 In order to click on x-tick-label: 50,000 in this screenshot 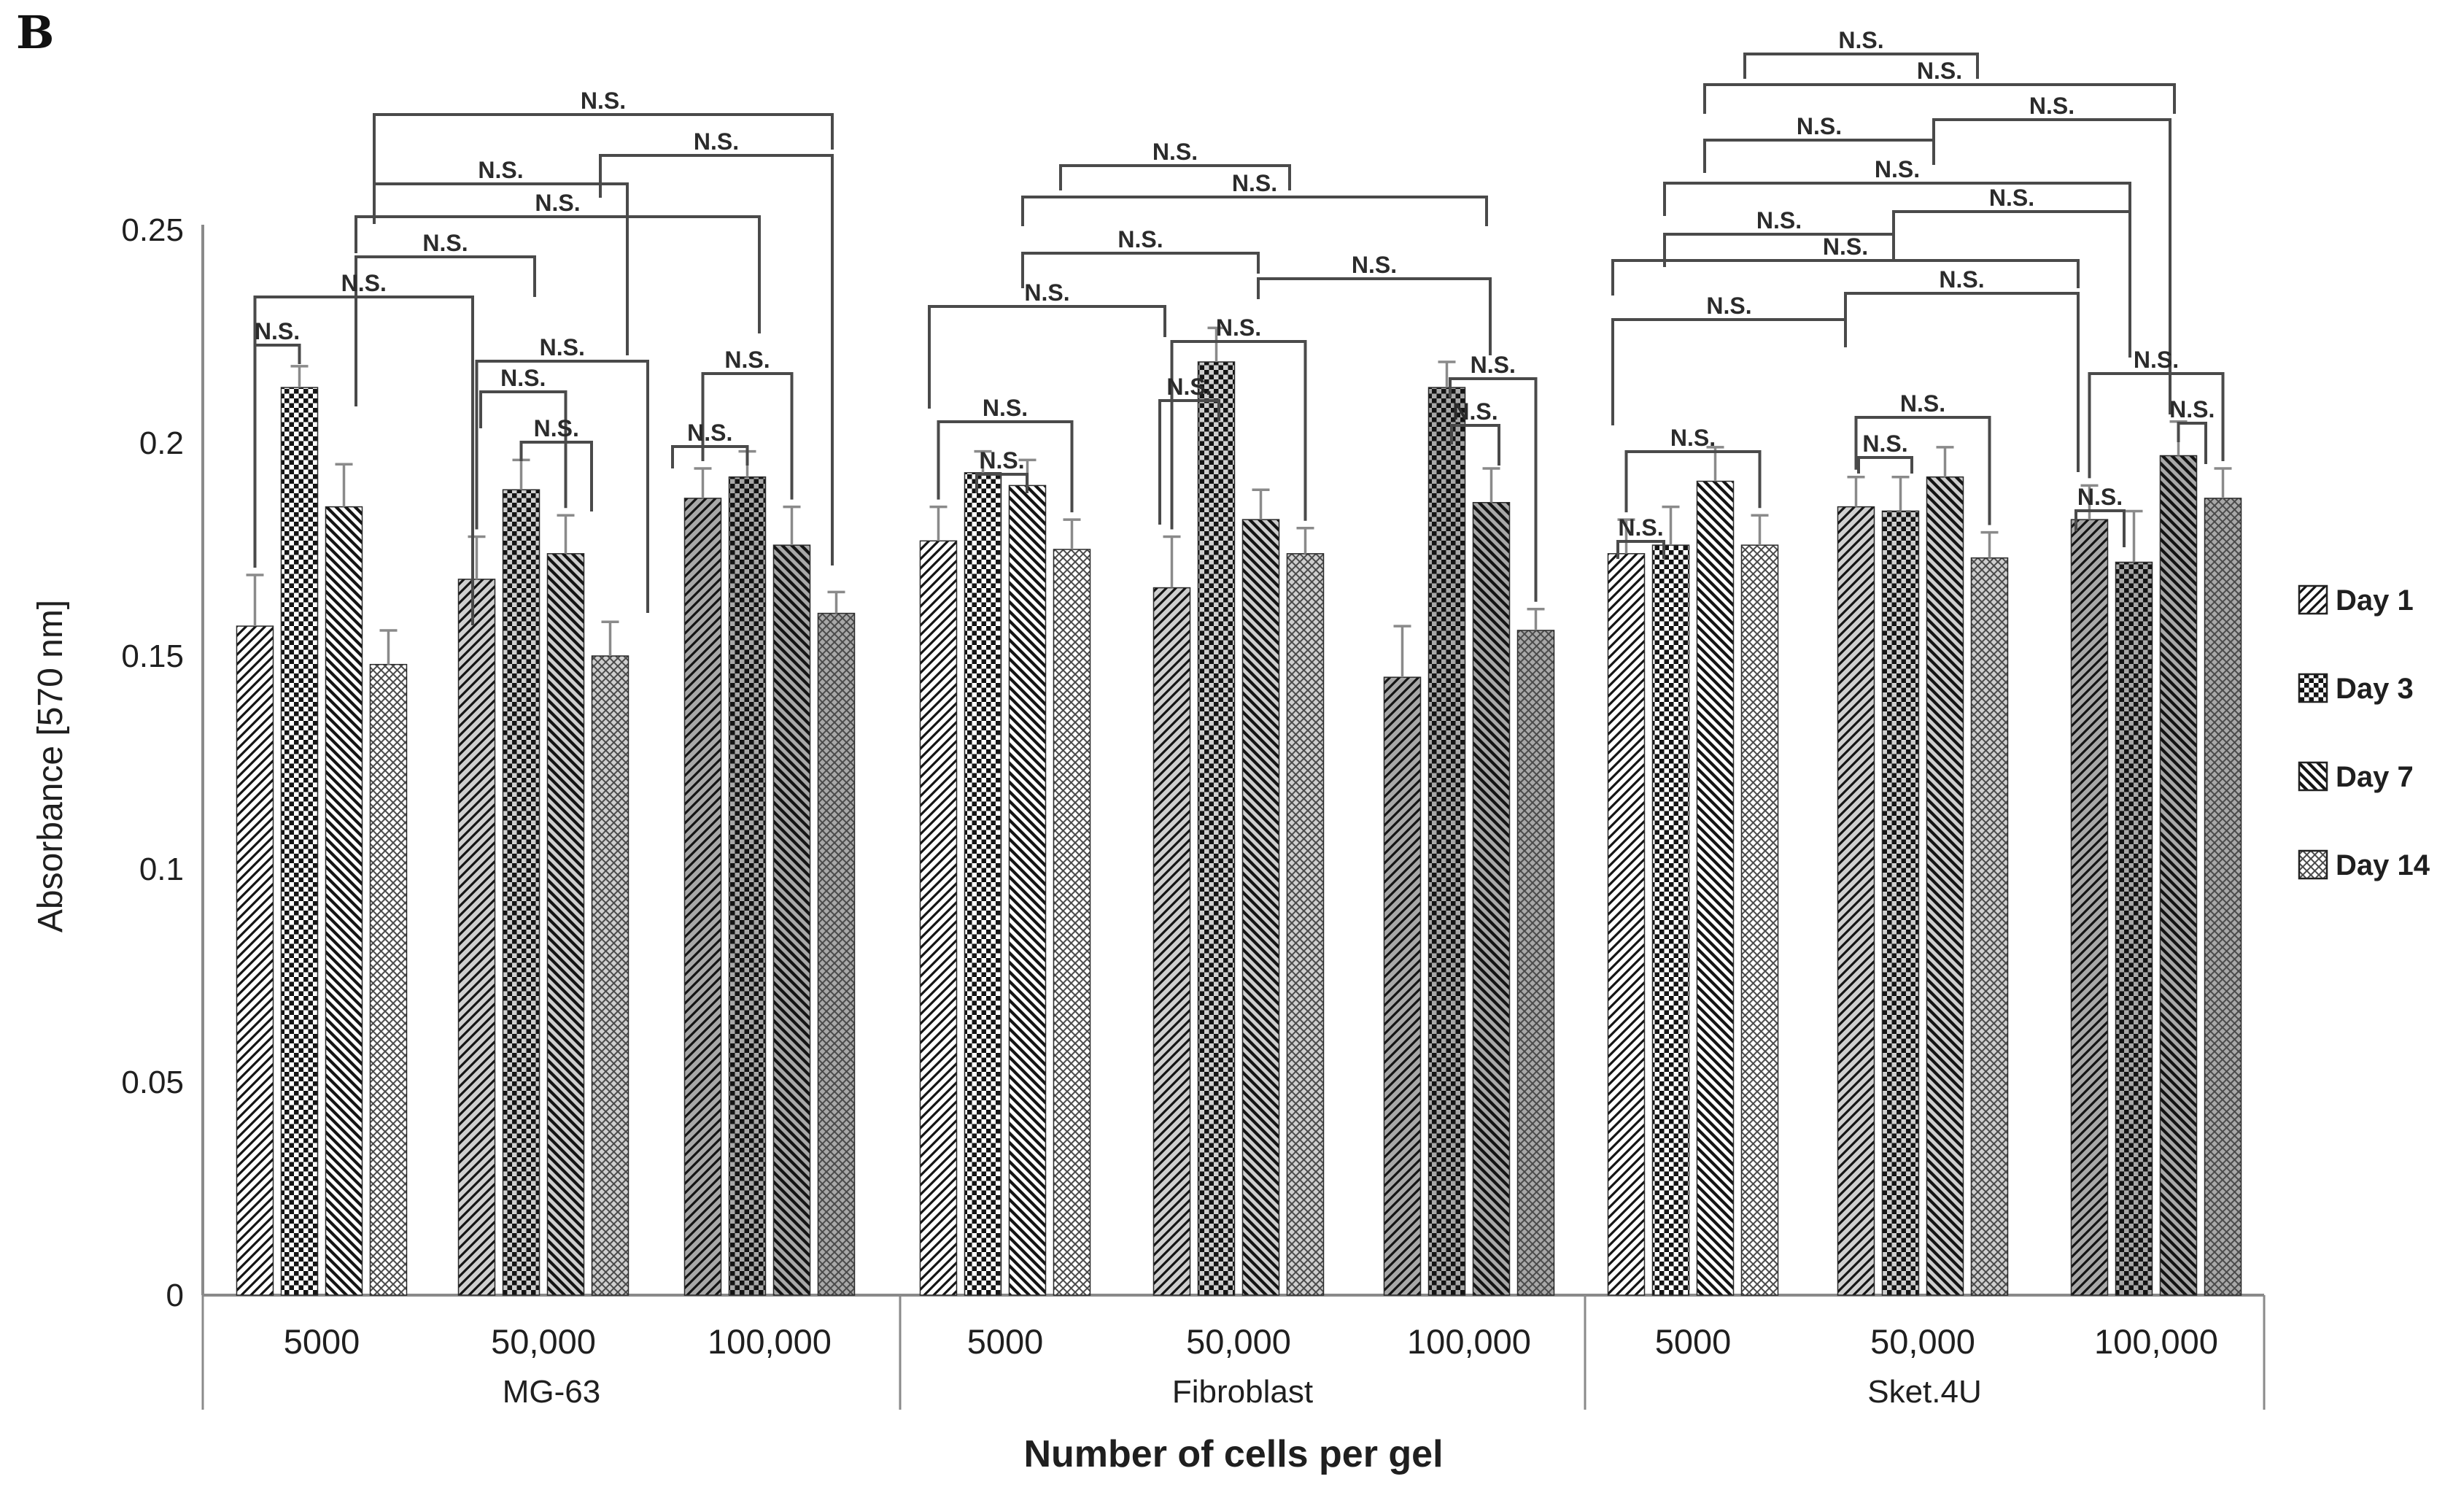, I will do `click(1922, 1341)`.